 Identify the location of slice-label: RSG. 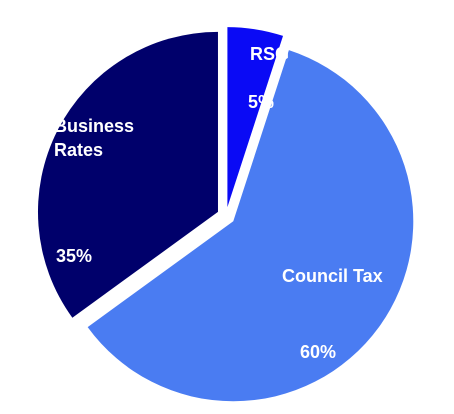
(270, 54).